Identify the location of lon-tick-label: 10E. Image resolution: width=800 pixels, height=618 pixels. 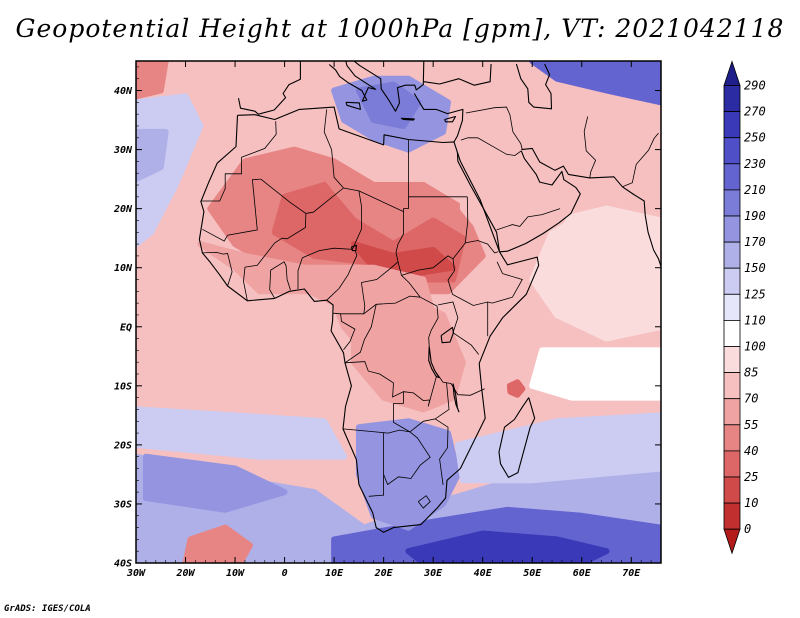
(334, 573).